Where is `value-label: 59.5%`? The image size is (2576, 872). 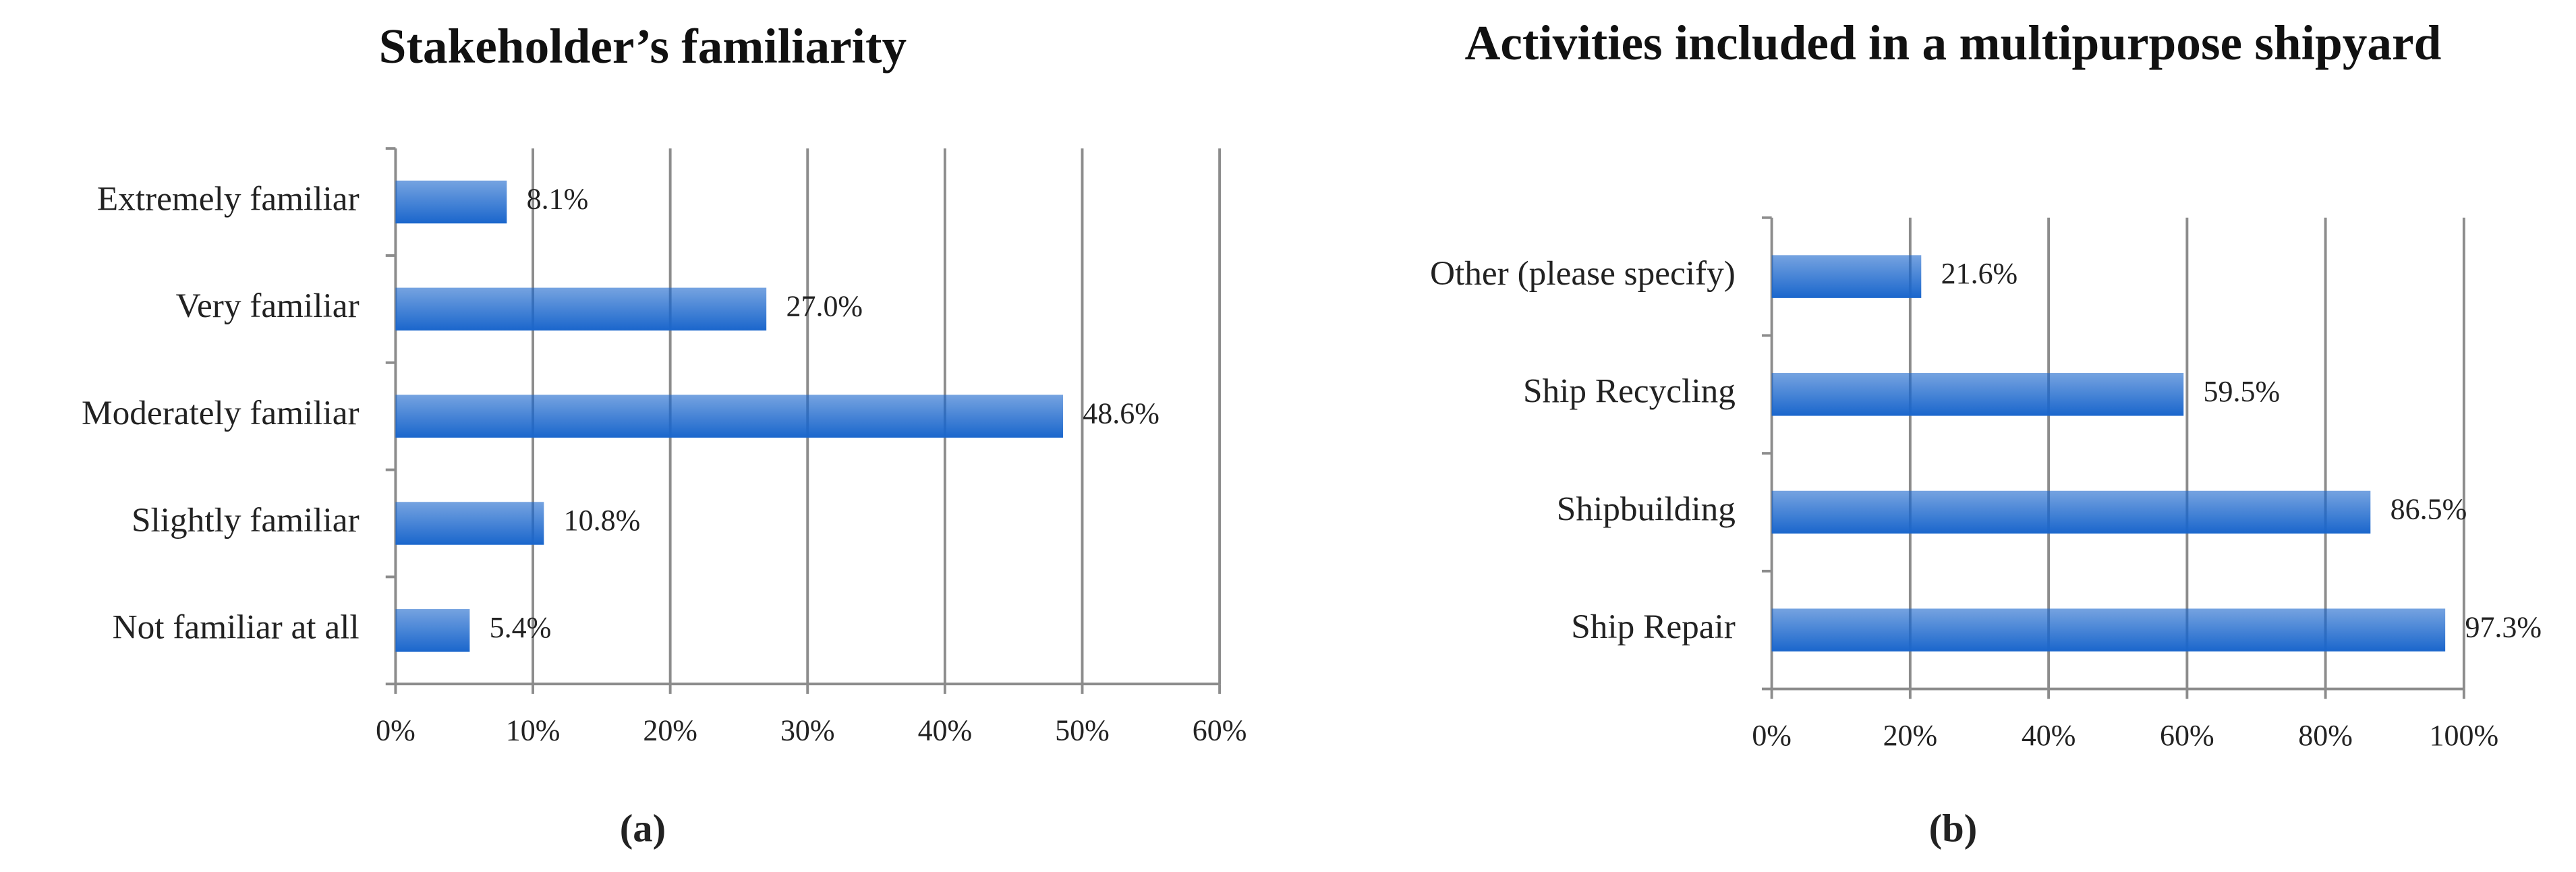 value-label: 59.5% is located at coordinates (2242, 391).